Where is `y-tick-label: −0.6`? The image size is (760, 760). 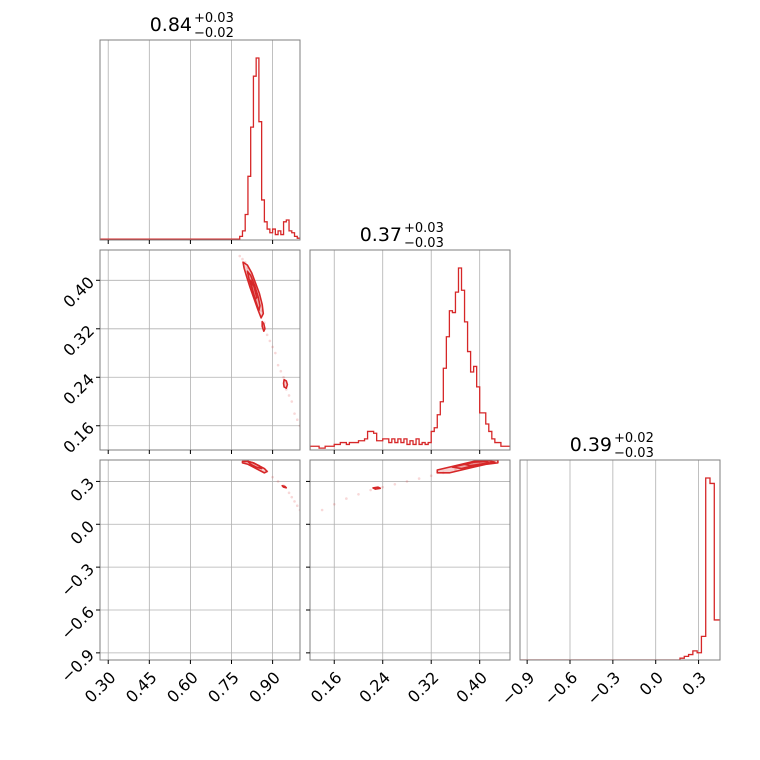
y-tick-label: −0.6 is located at coordinates (77, 623).